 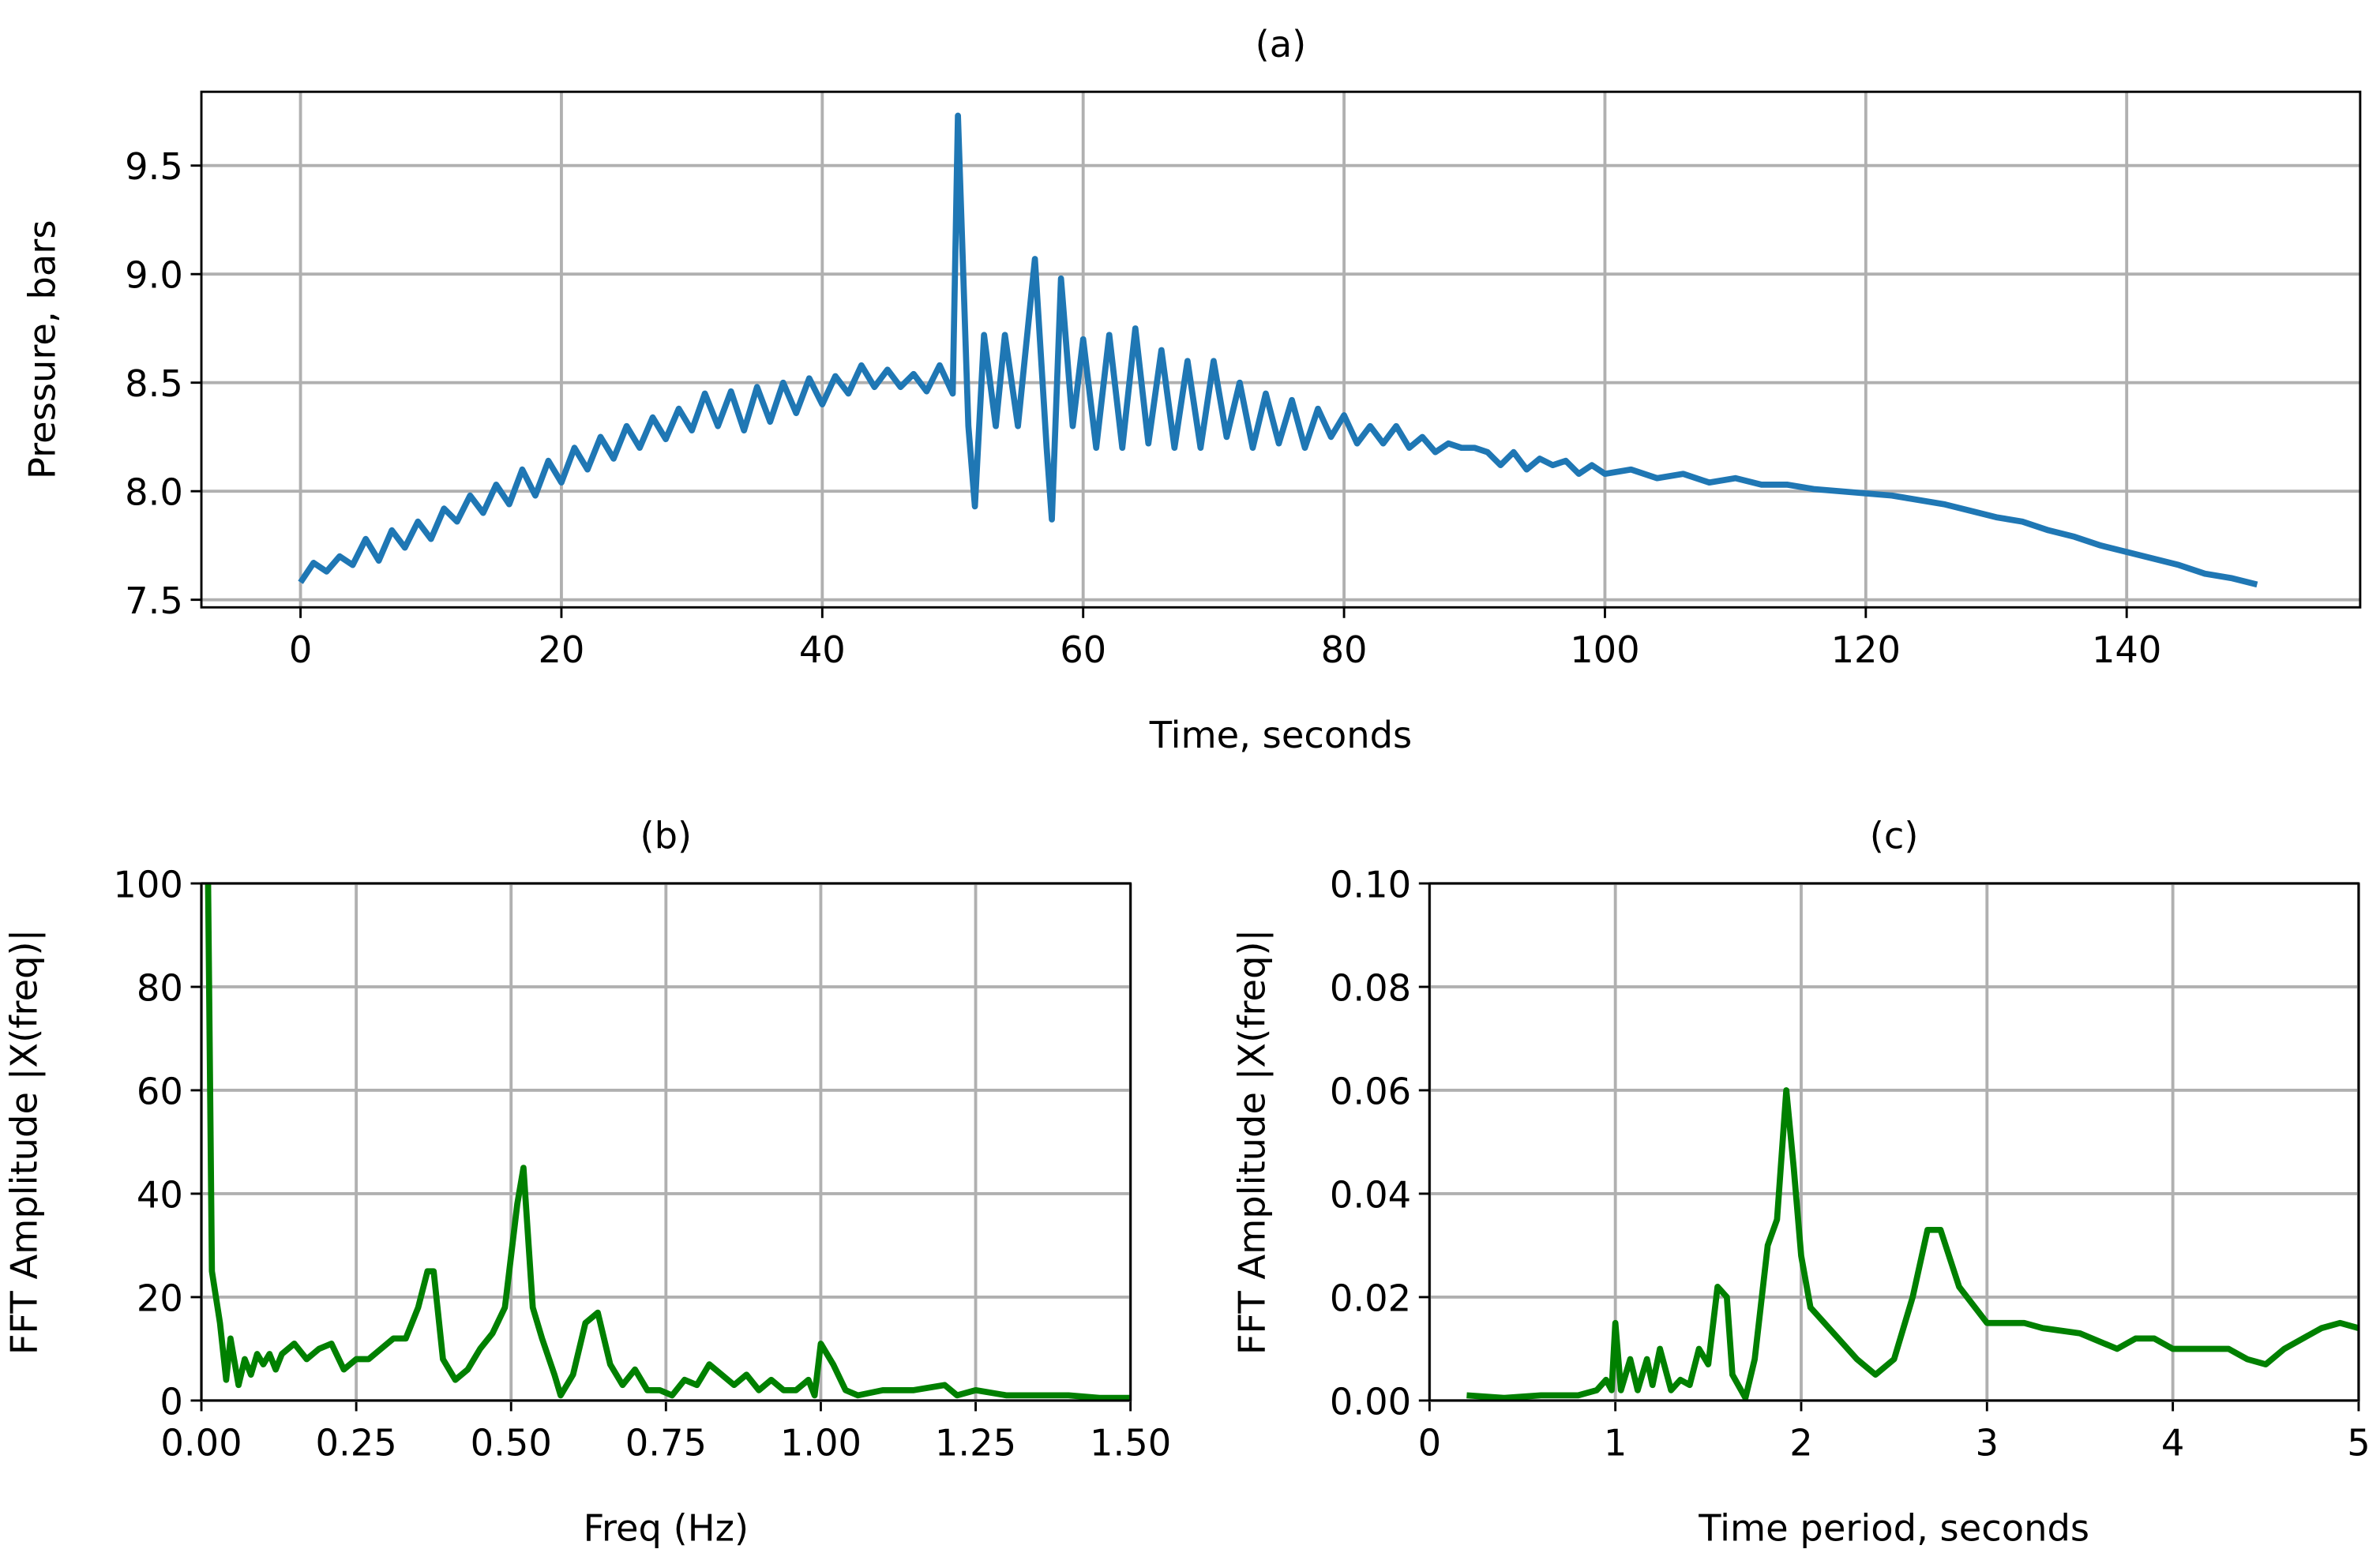 I want to click on x-tick-label: 0.50, so click(x=511, y=1443).